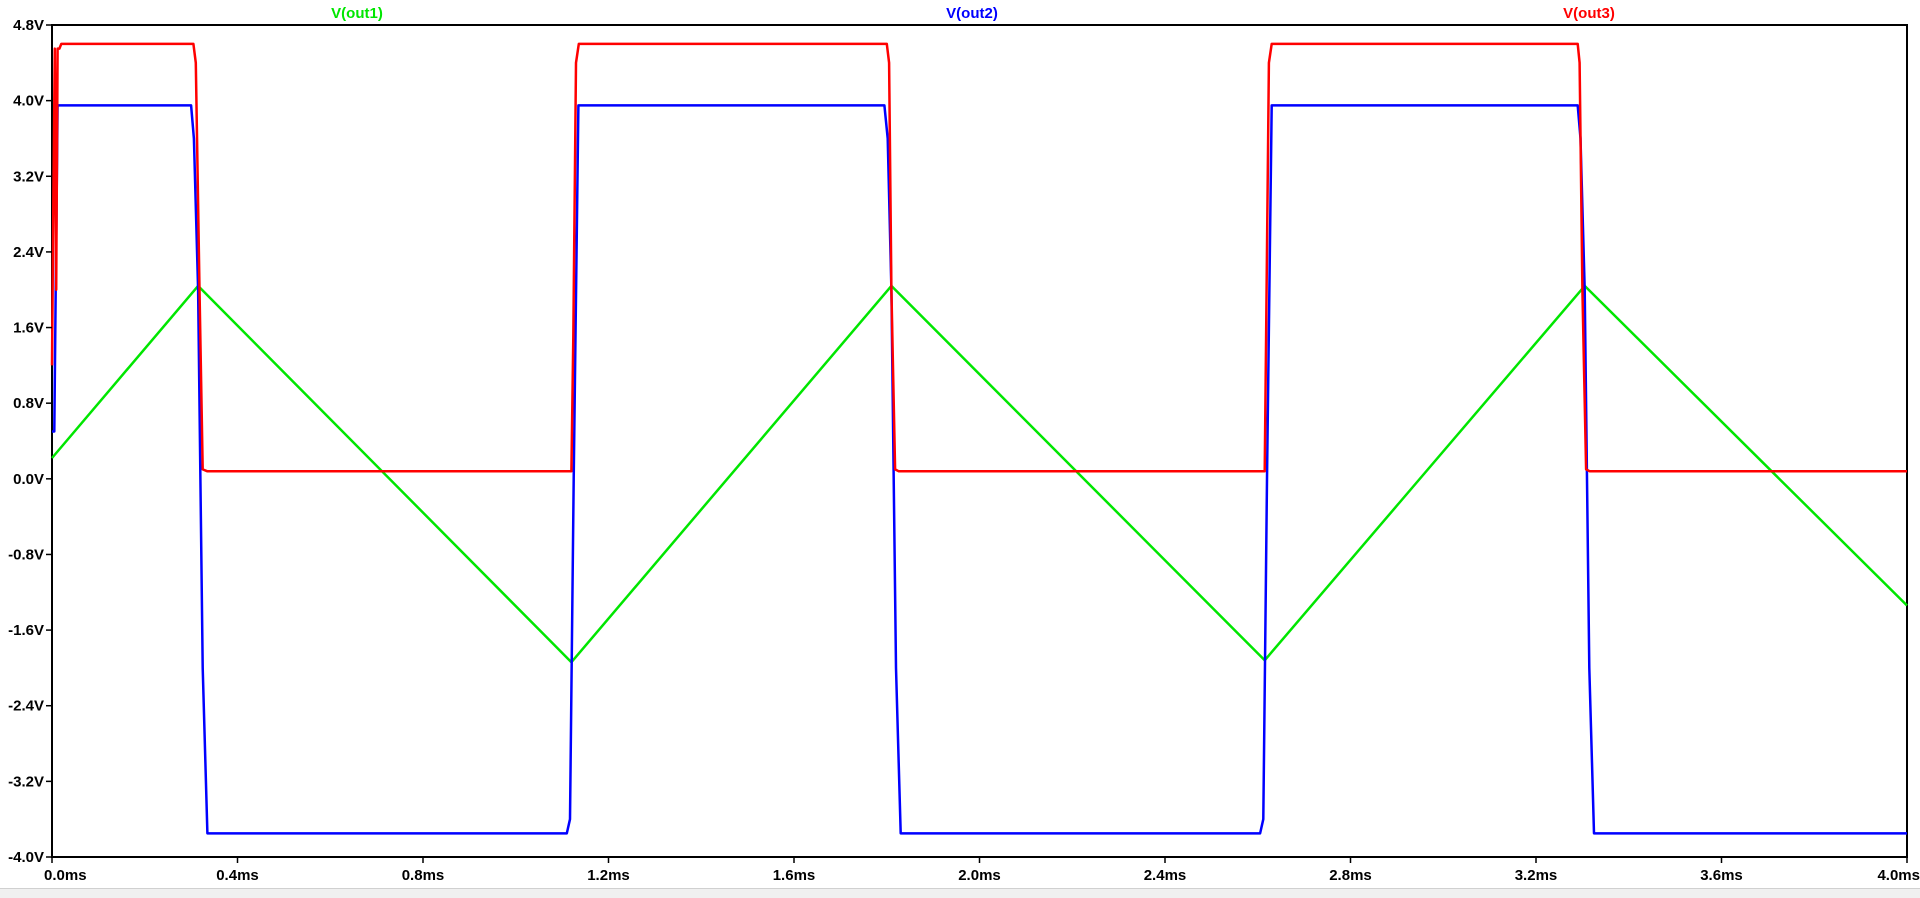  I want to click on x-tick-label: 1.6ms, so click(794, 875).